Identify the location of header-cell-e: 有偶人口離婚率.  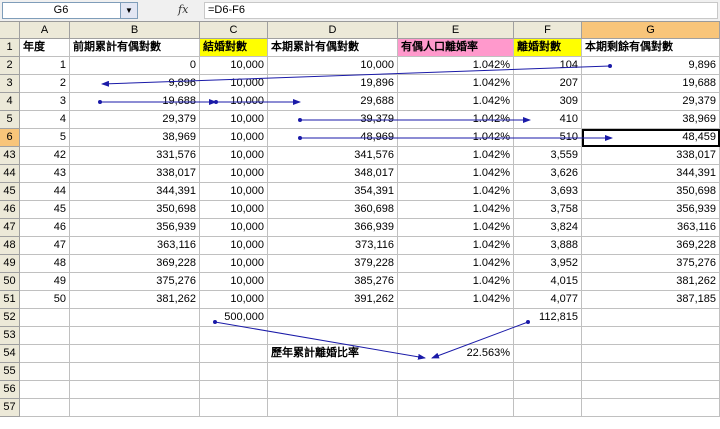
(456, 48).